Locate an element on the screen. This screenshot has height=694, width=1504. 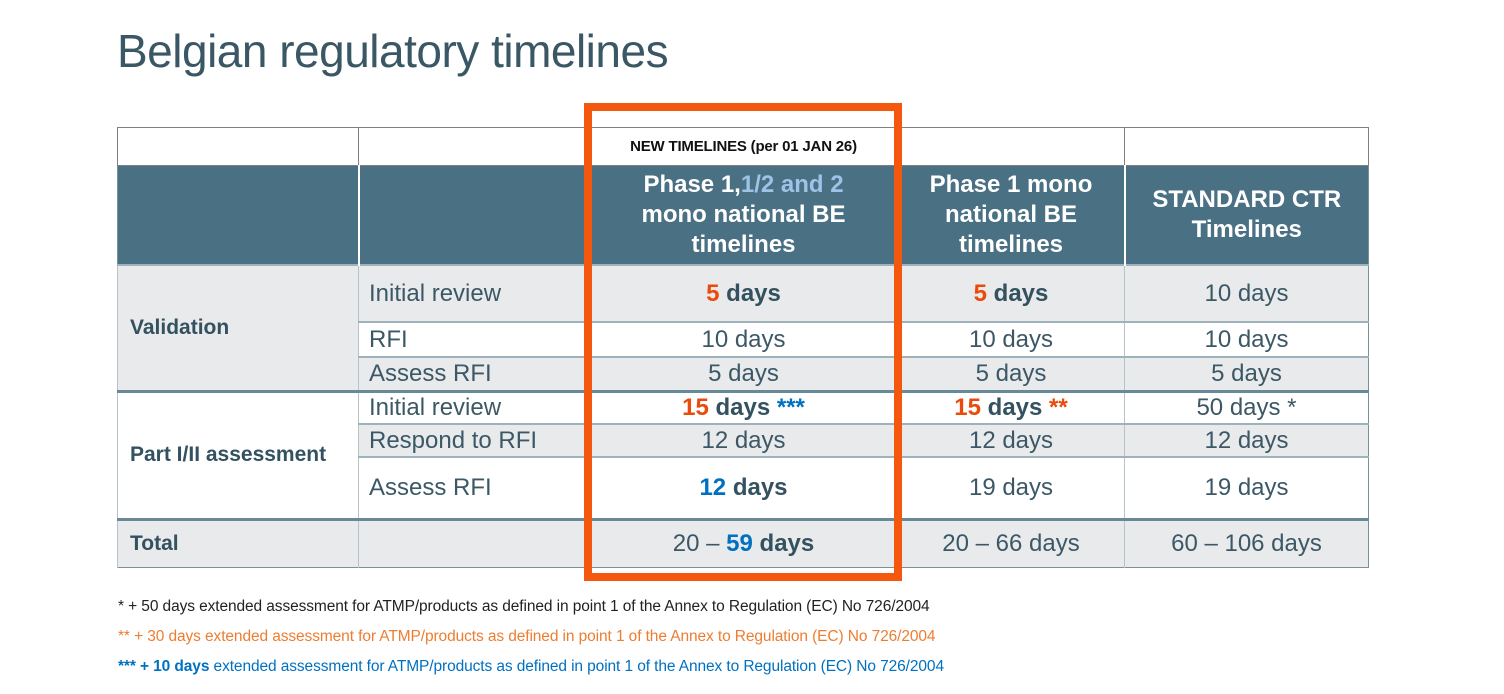
text-run: *** + 10 days is located at coordinates (164, 666).